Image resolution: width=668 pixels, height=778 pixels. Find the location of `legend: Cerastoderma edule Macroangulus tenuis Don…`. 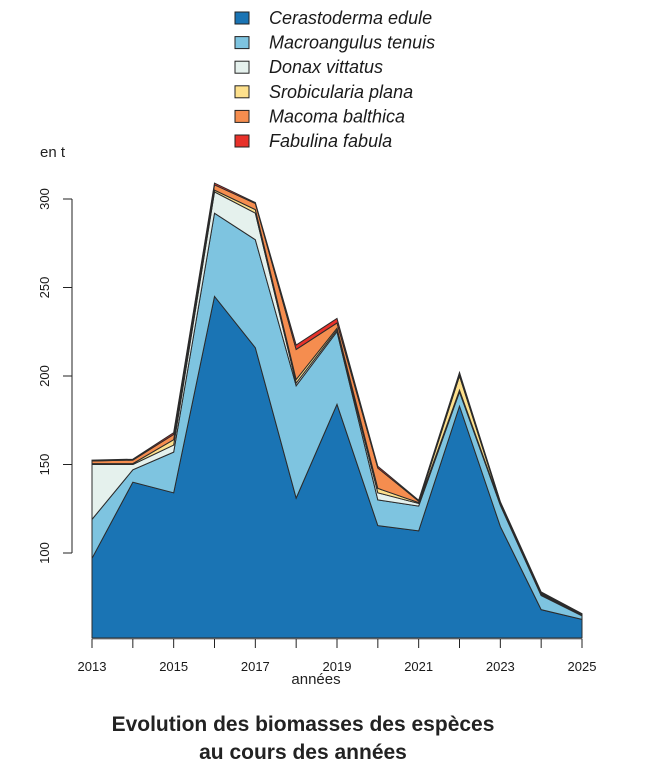

legend: Cerastoderma edule Macroangulus tenuis Don… is located at coordinates (334, 79).